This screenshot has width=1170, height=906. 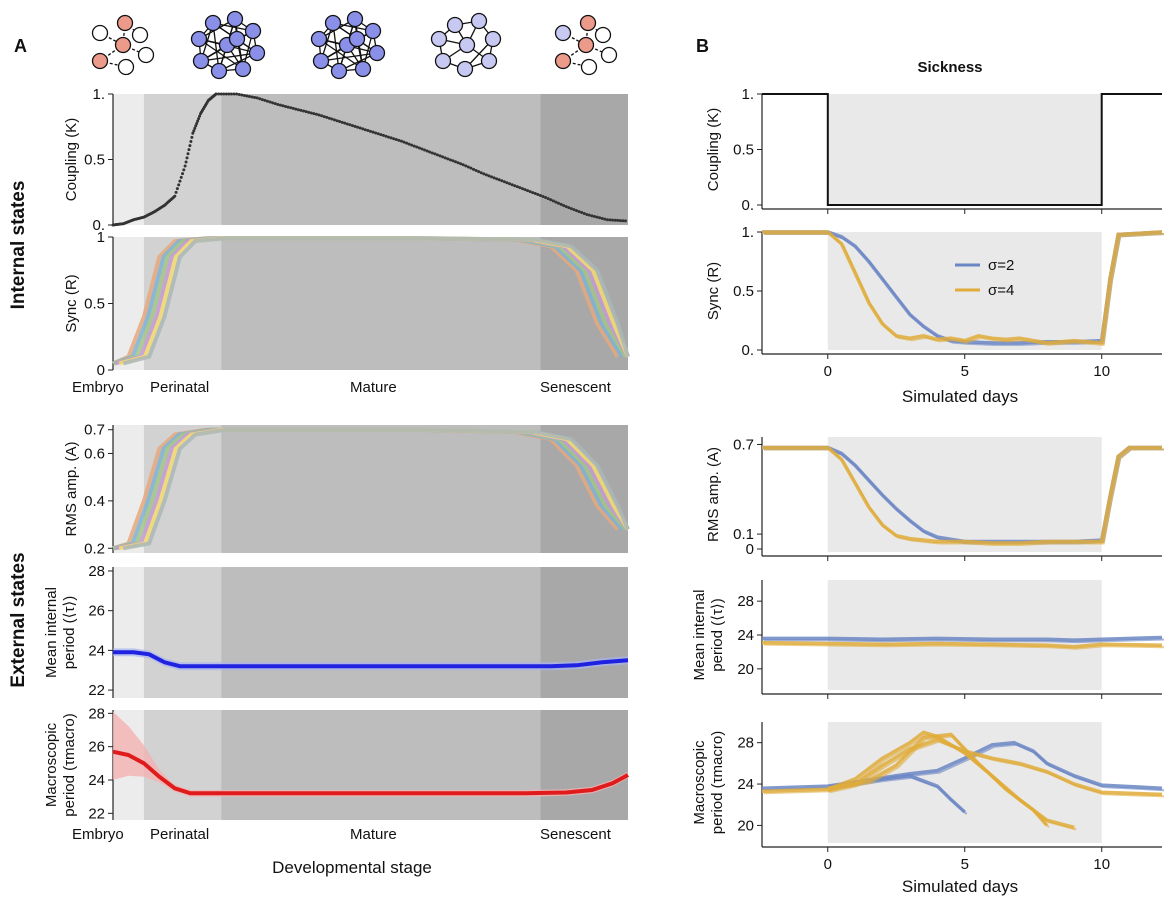 What do you see at coordinates (373, 387) in the screenshot?
I see `stage-label-mature: Mature` at bounding box center [373, 387].